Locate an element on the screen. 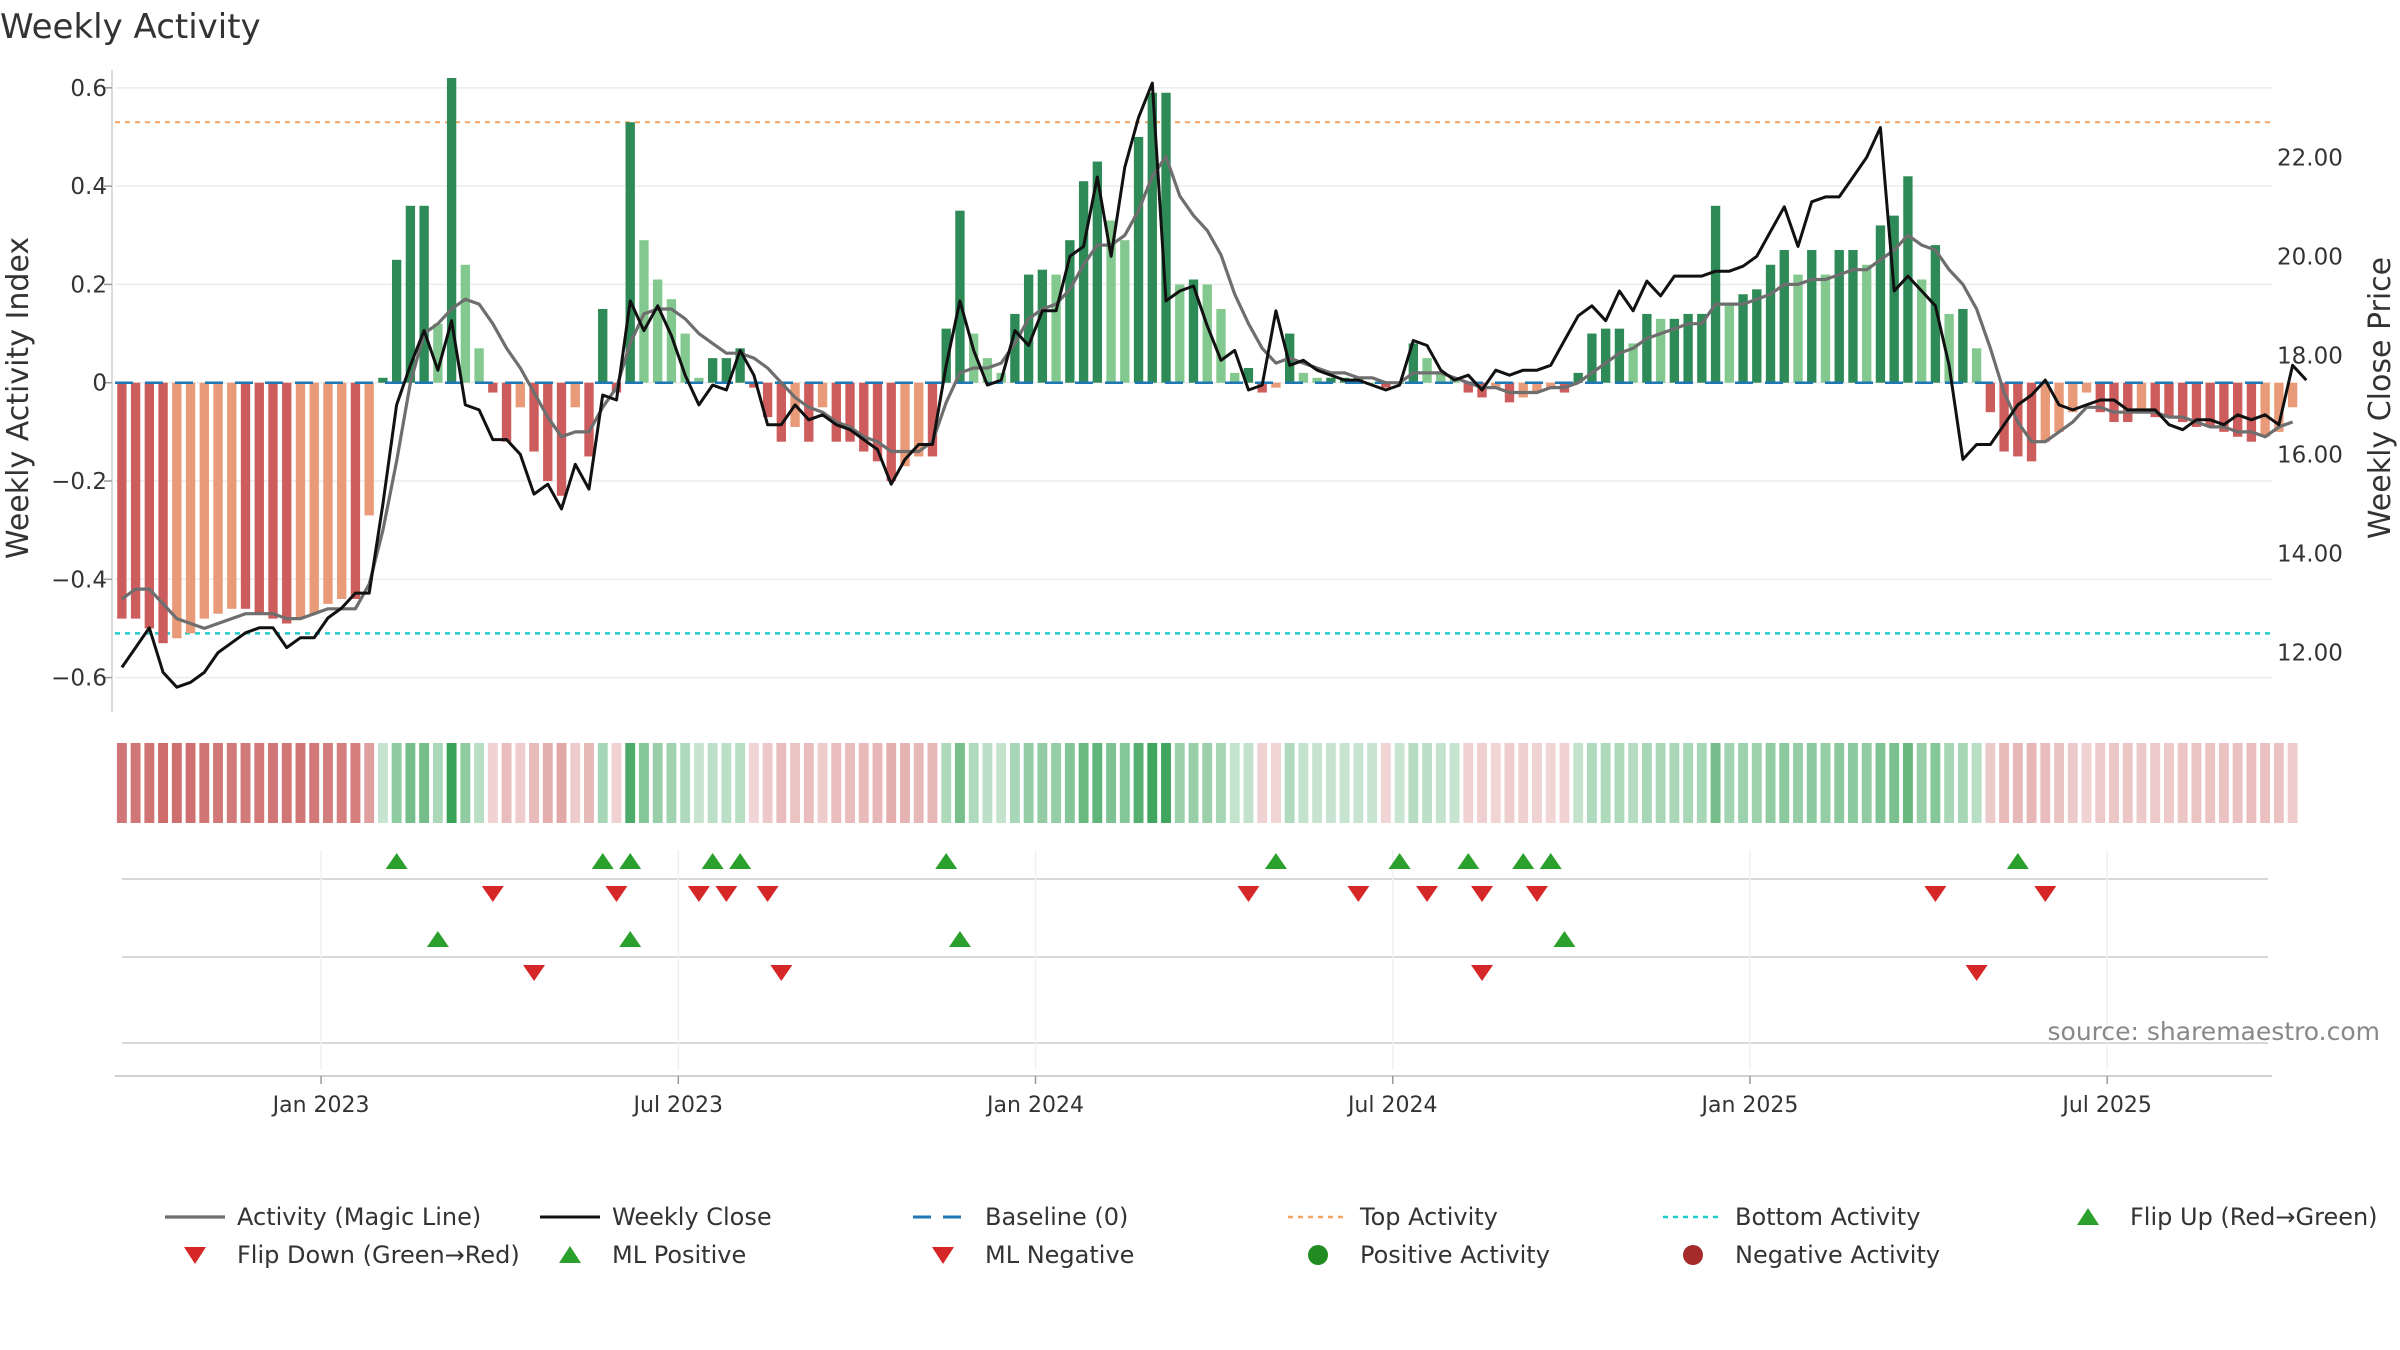 The height and width of the screenshot is (1350, 2400). ml-negative-marker is located at coordinates (534, 973).